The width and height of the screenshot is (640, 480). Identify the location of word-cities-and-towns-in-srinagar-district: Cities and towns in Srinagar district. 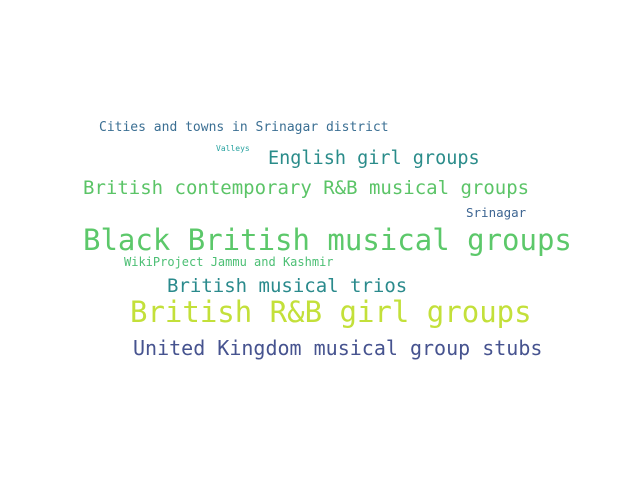
(244, 127).